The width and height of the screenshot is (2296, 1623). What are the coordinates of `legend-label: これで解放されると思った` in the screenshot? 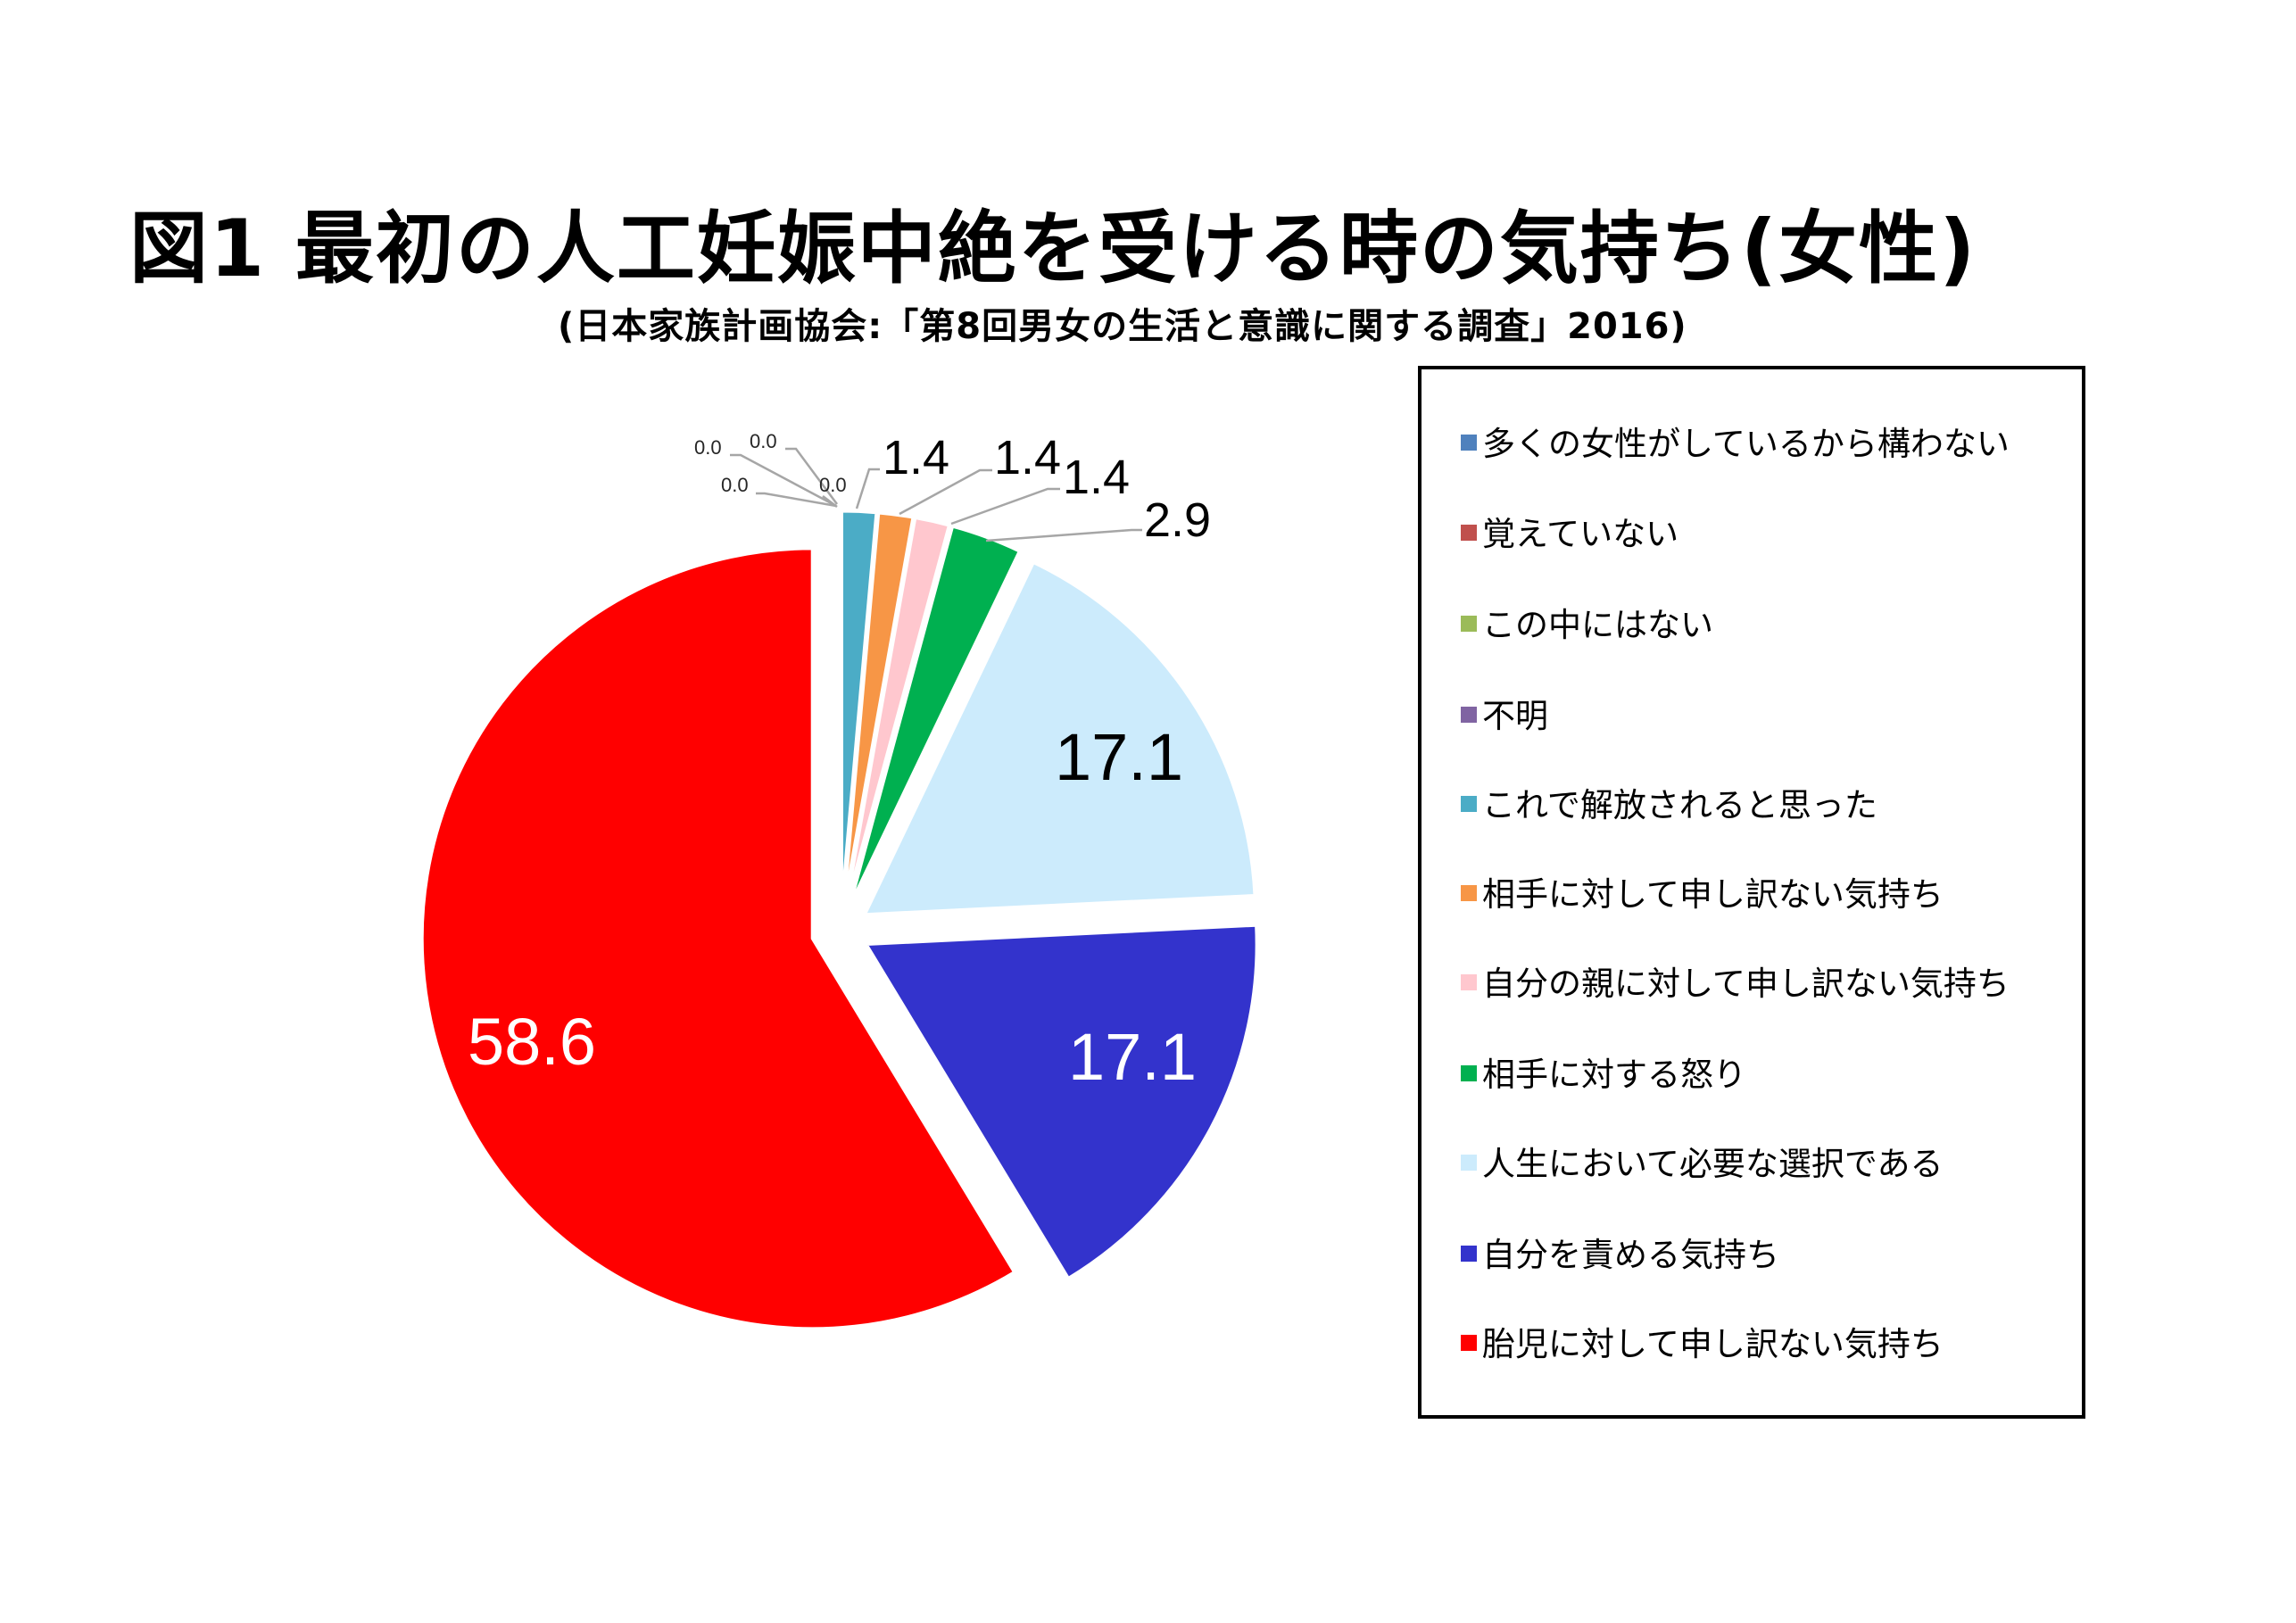 It's located at (1679, 805).